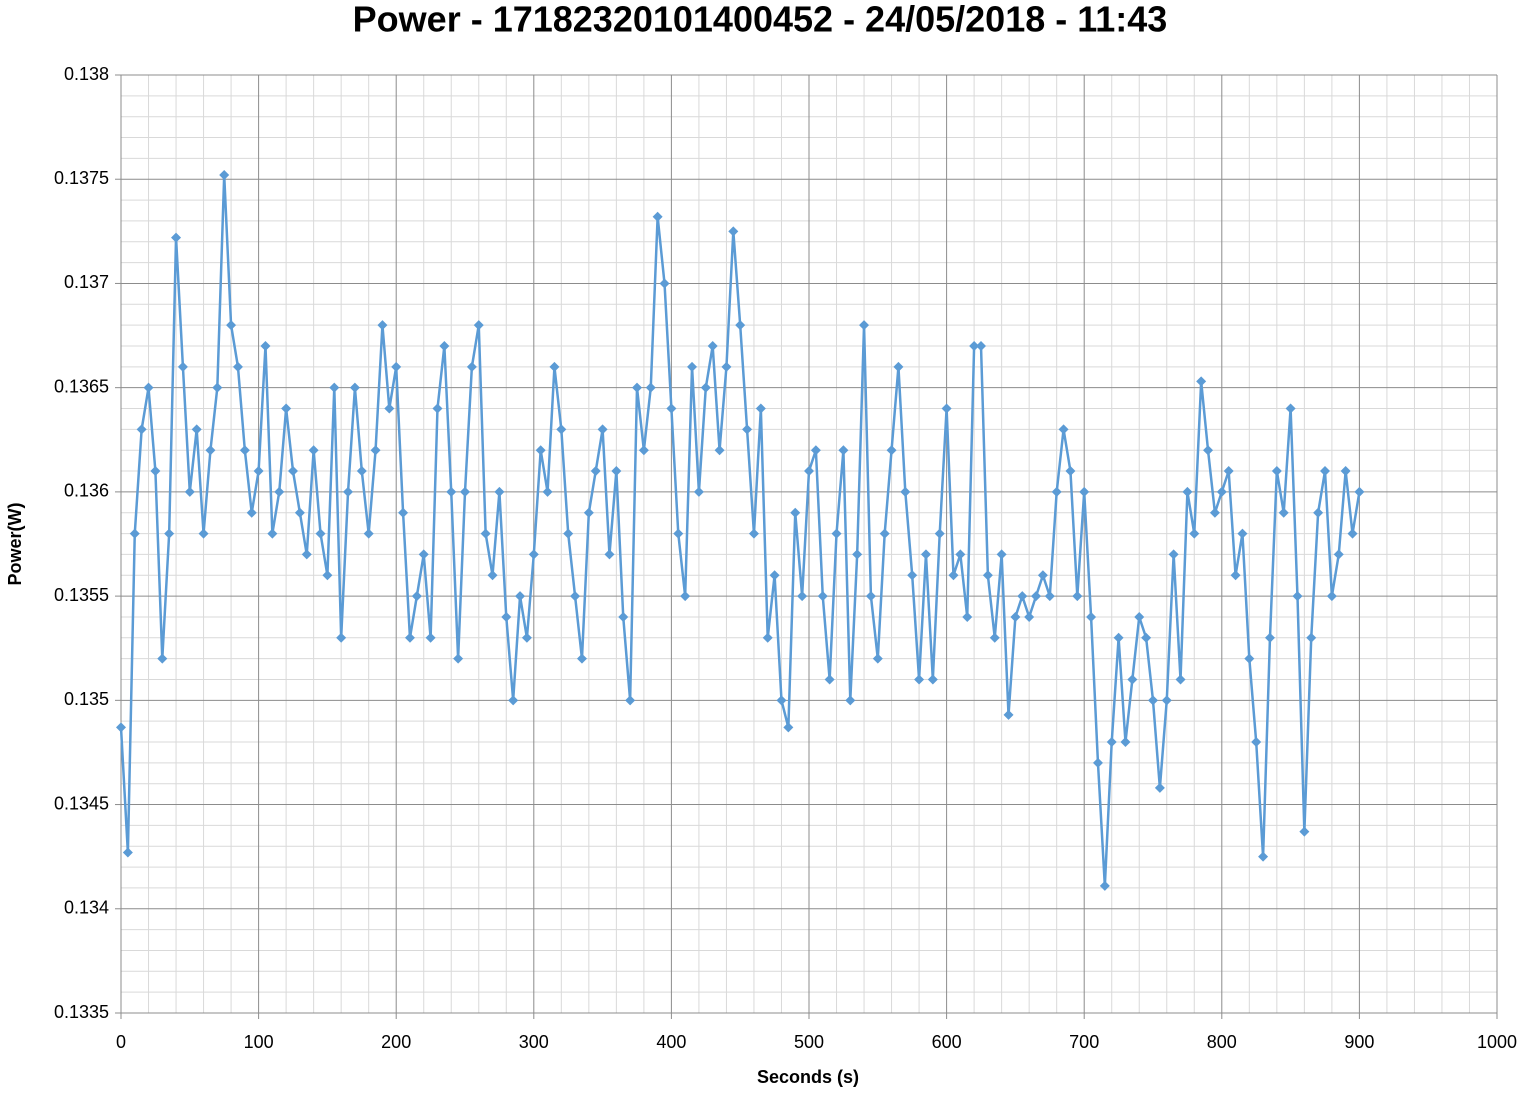 Image resolution: width=1524 pixels, height=1095 pixels. Describe the element at coordinates (86, 282) in the screenshot. I see `y-tick-label: 0.137` at that location.